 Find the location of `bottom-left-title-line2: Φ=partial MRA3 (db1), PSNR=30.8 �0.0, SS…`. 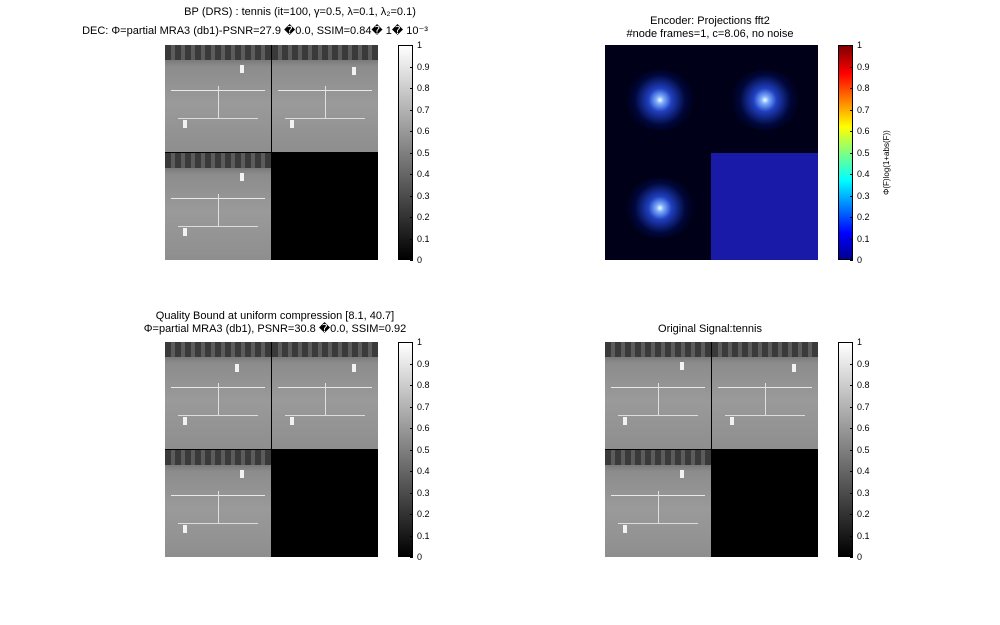

bottom-left-title-line2: Φ=partial MRA3 (db1), PSNR=30.8 �0.0, SS… is located at coordinates (275, 329).